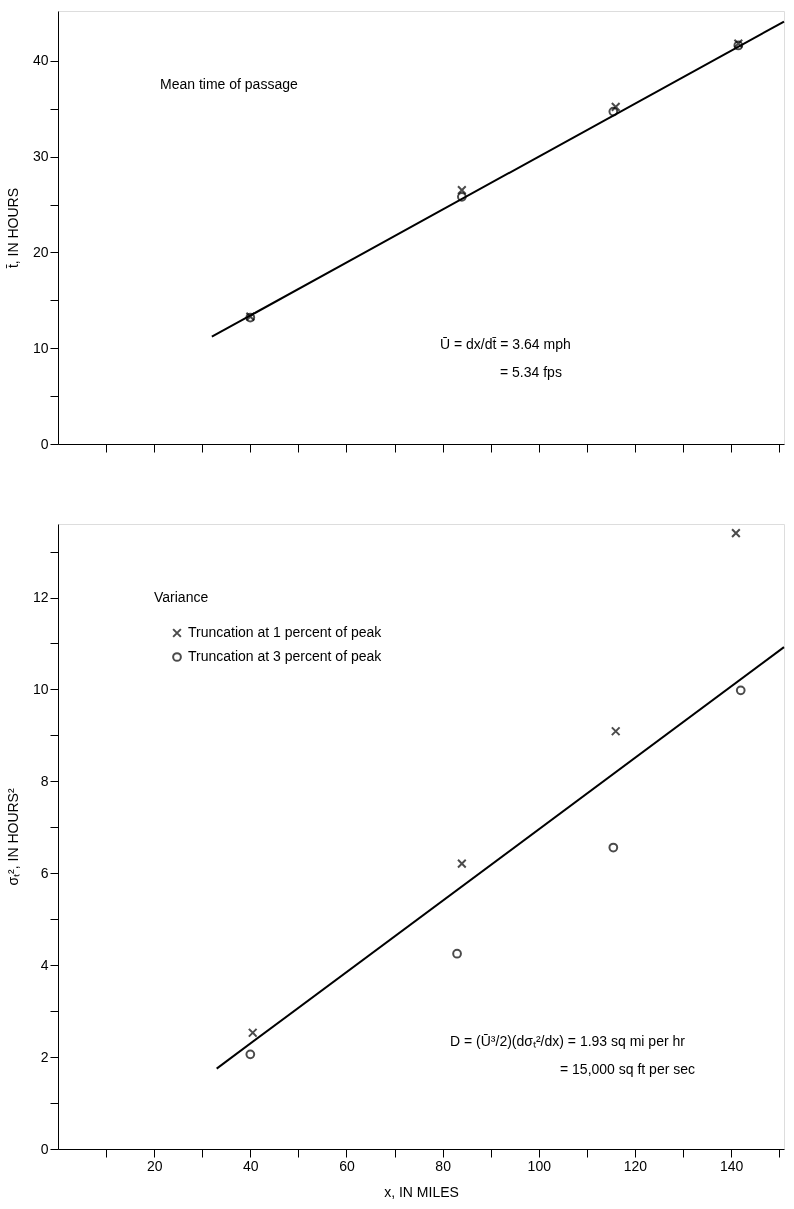 The image size is (794, 1209). I want to click on y-axis-title: t̄, IN HOURS, so click(12, 228).